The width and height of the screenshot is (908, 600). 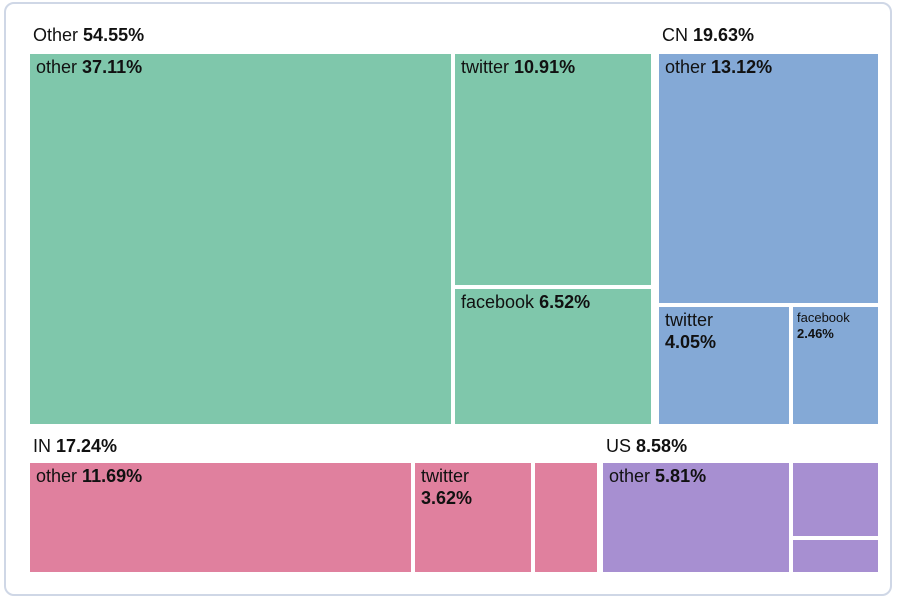 What do you see at coordinates (553, 169) in the screenshot?
I see `cell-other-twitter: twitter 10.91%` at bounding box center [553, 169].